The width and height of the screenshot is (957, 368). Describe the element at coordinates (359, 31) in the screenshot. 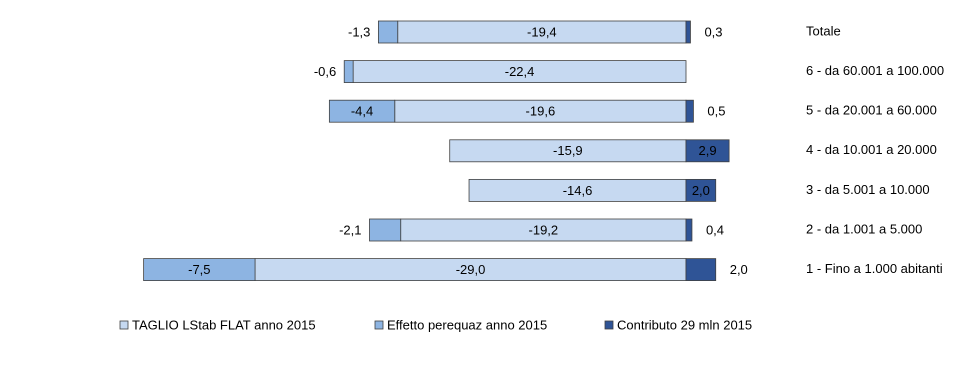

I see `value-label: -1,3` at that location.